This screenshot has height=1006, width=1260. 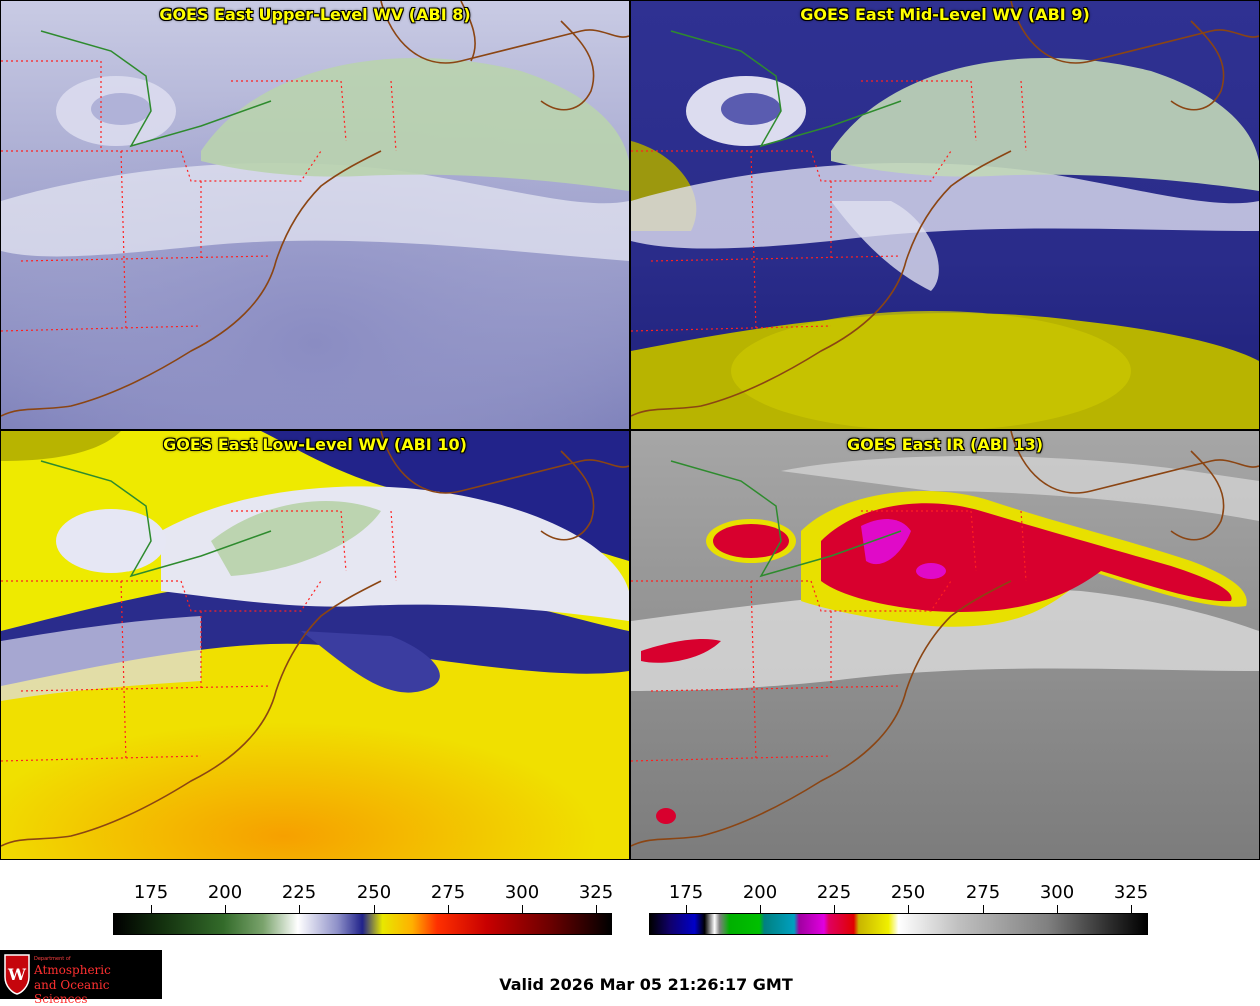 I want to click on panel-title: GOES East IR (ABI 13), so click(x=945, y=444).